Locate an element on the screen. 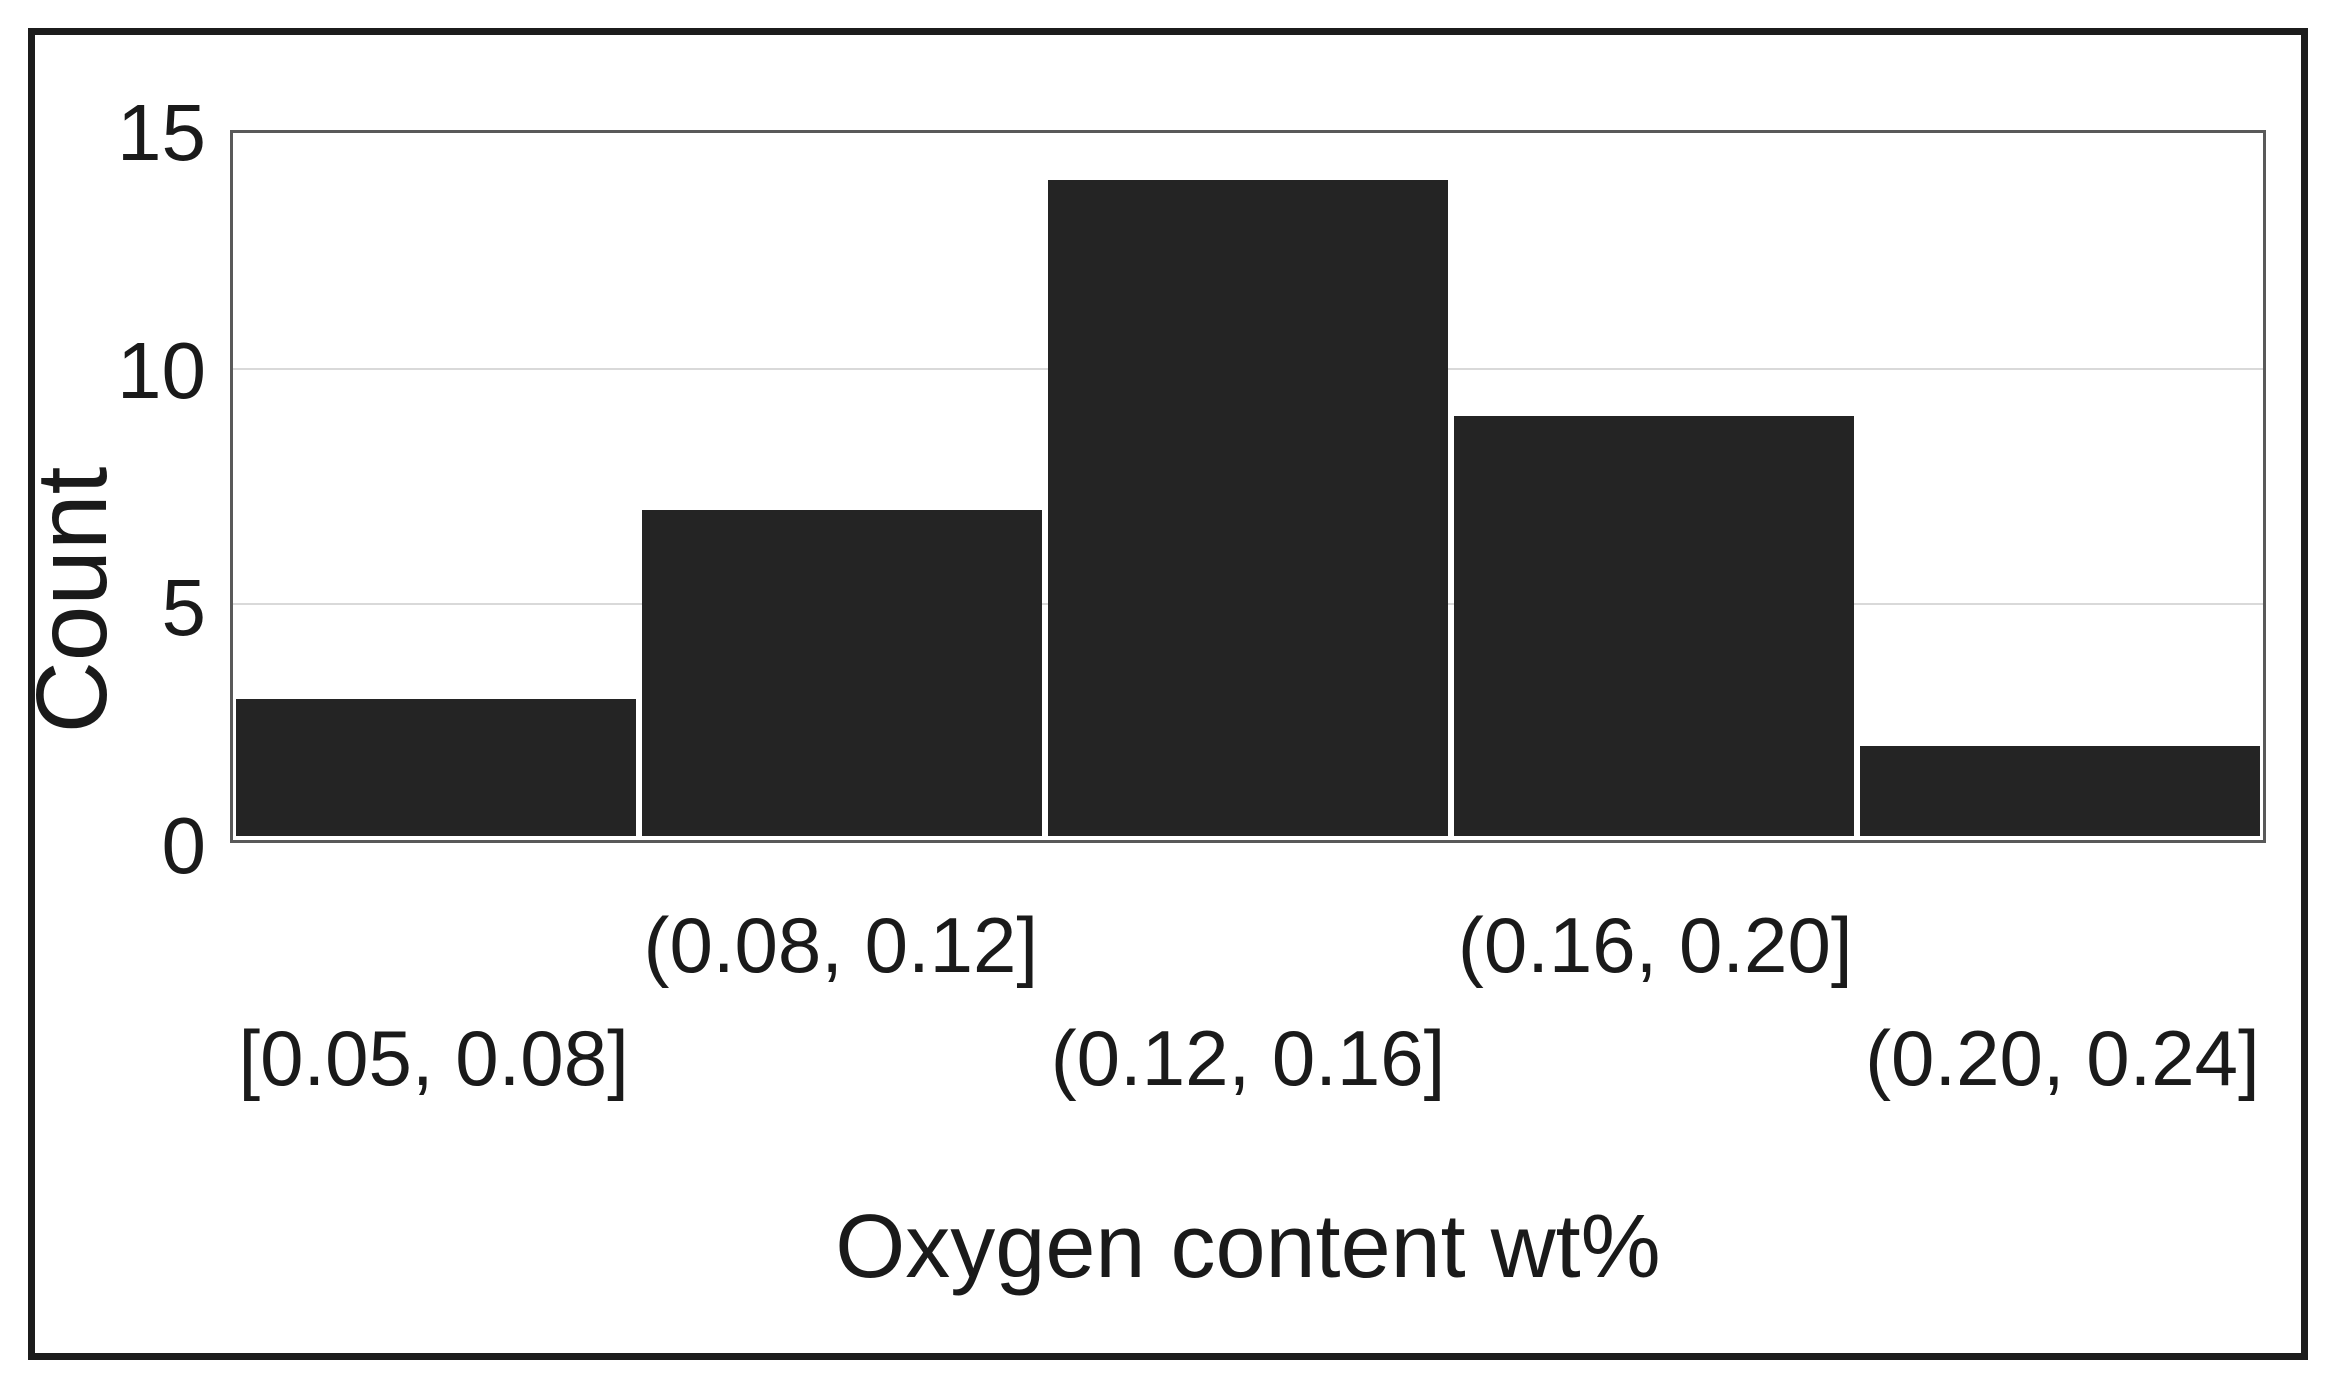 The height and width of the screenshot is (1388, 2333). x-axis-tick-label-3: (0.12, 0.16] is located at coordinates (1248, 1058).